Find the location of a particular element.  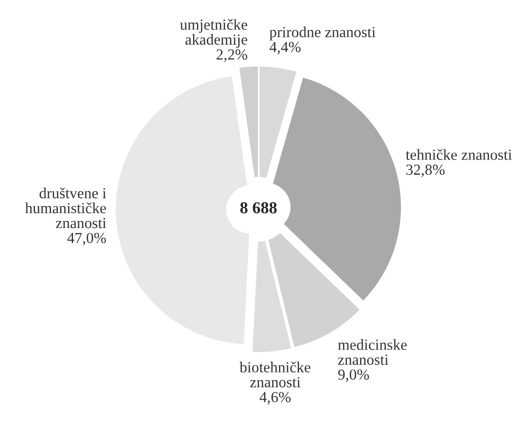

slice-label: medicinske znanosti is located at coordinates (372, 352).